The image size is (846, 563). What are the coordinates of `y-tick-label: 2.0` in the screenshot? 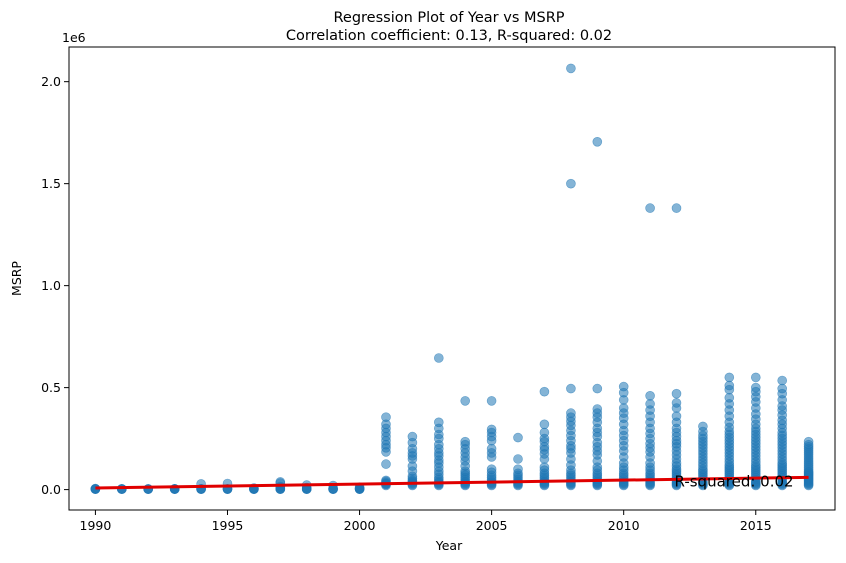 It's located at (51, 81).